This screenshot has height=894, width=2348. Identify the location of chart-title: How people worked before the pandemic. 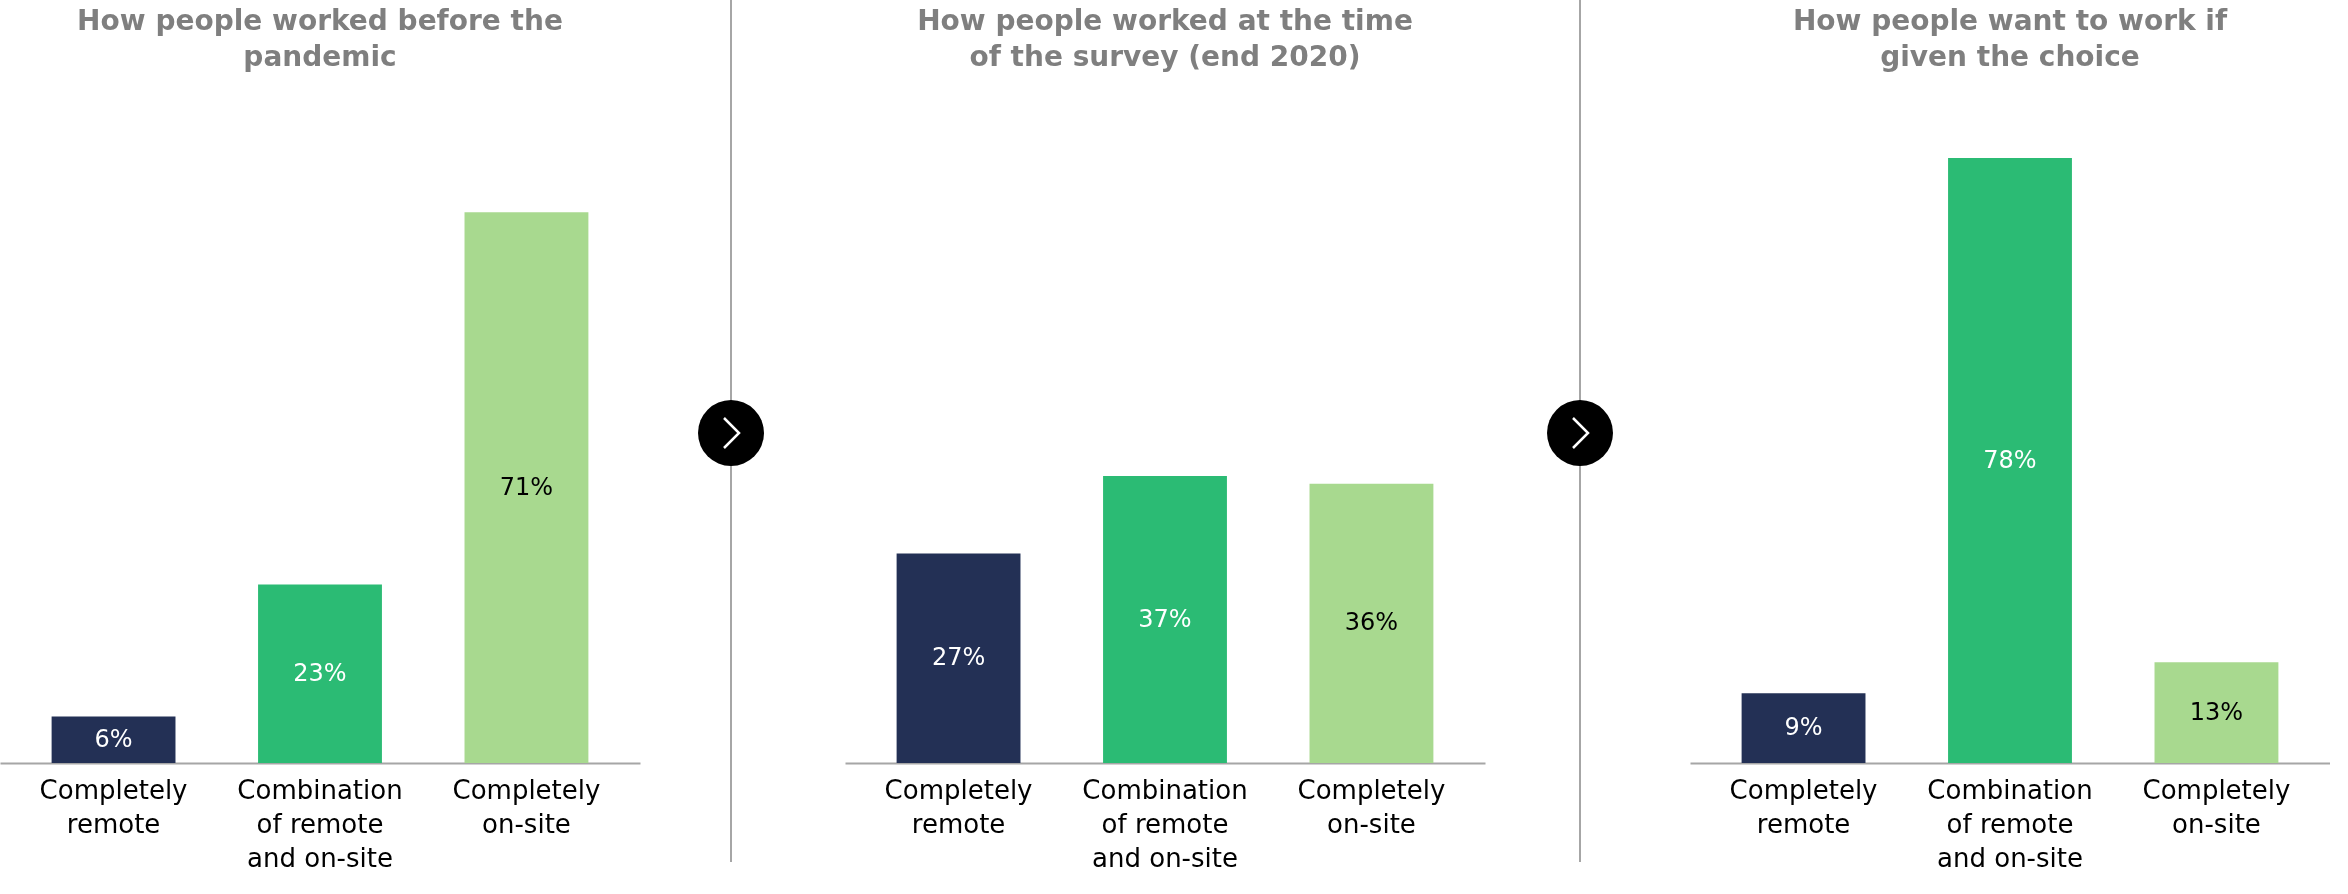
(320, 38).